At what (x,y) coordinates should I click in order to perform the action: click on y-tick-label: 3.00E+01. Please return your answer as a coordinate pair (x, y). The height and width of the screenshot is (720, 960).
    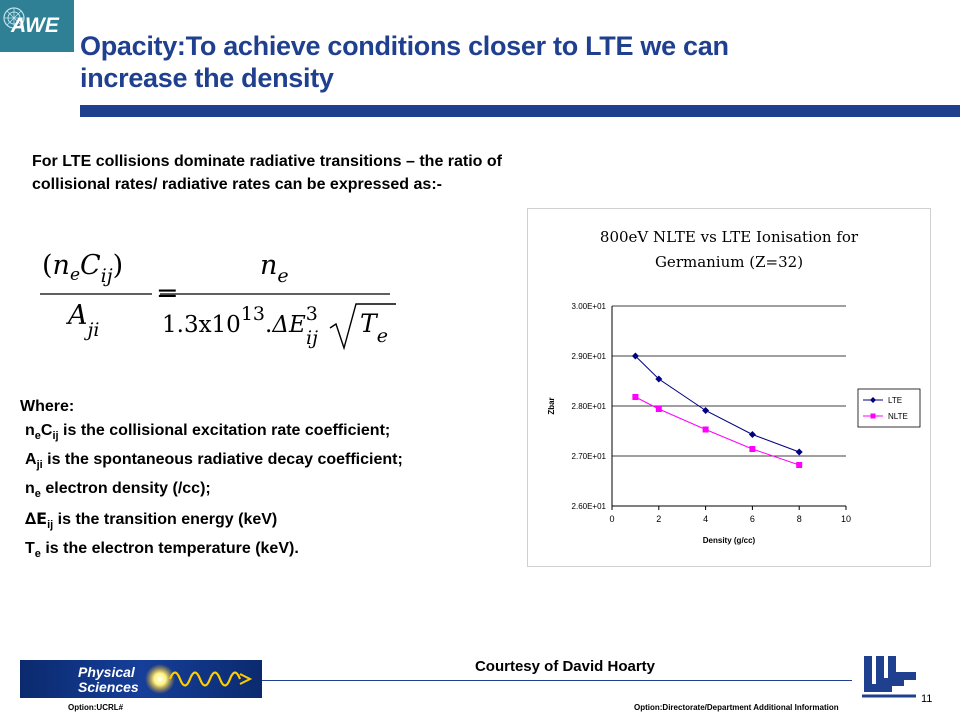
    Looking at the image, I should click on (589, 306).